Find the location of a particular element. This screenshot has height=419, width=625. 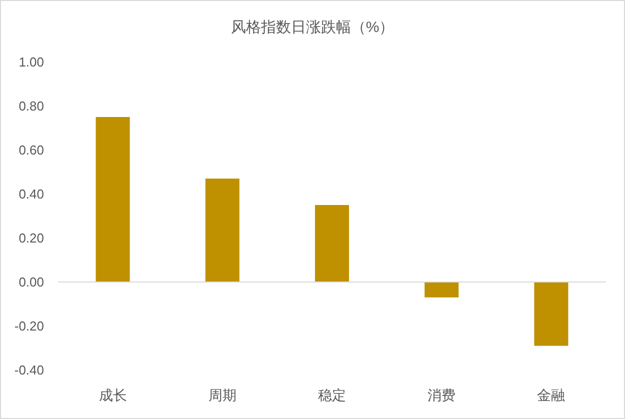

y-tick-label: -0.40 is located at coordinates (29, 370).